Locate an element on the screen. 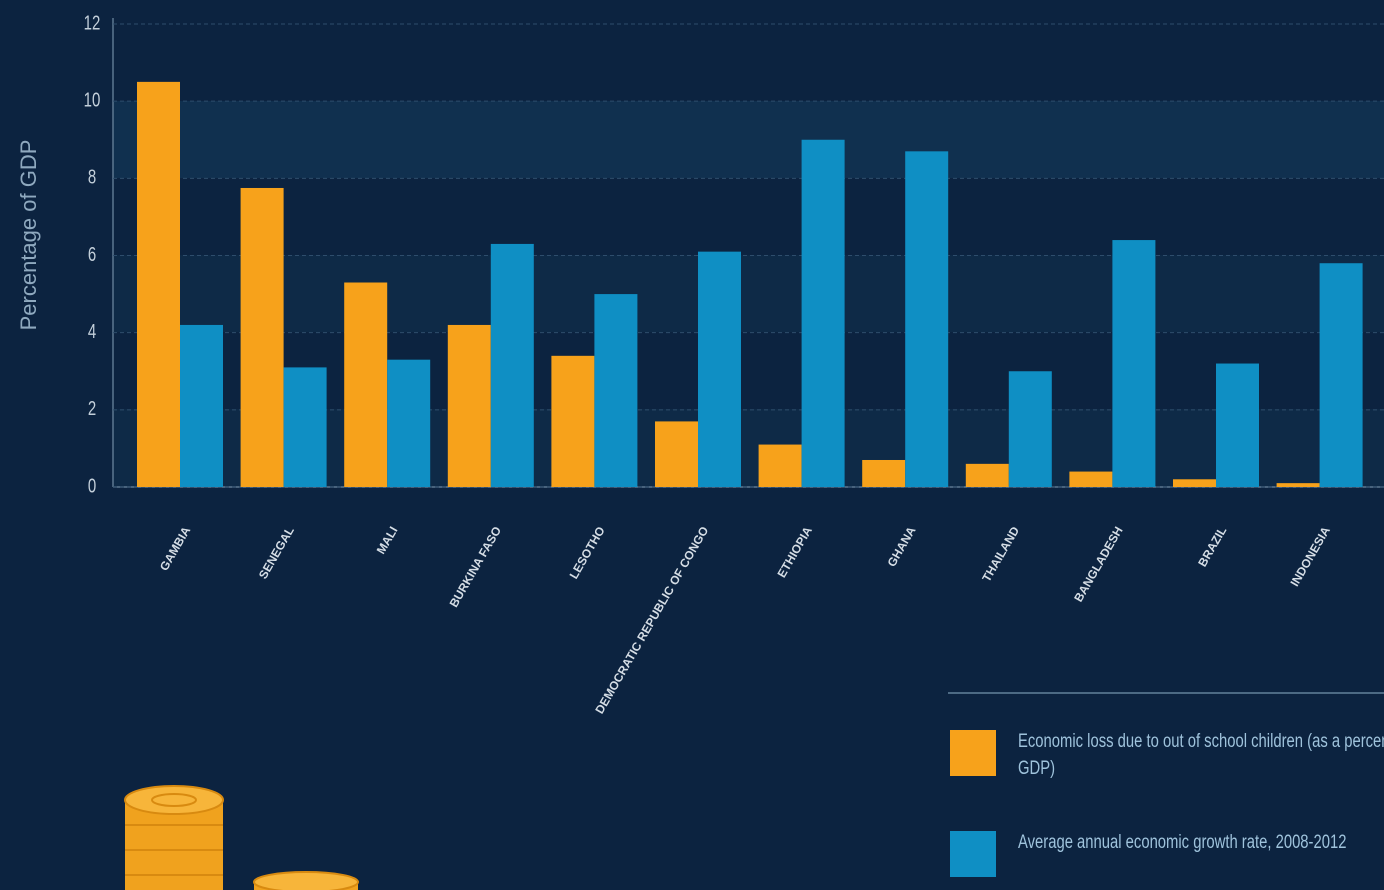  x-tick-label: BANGLADESH is located at coordinates (1098, 564).